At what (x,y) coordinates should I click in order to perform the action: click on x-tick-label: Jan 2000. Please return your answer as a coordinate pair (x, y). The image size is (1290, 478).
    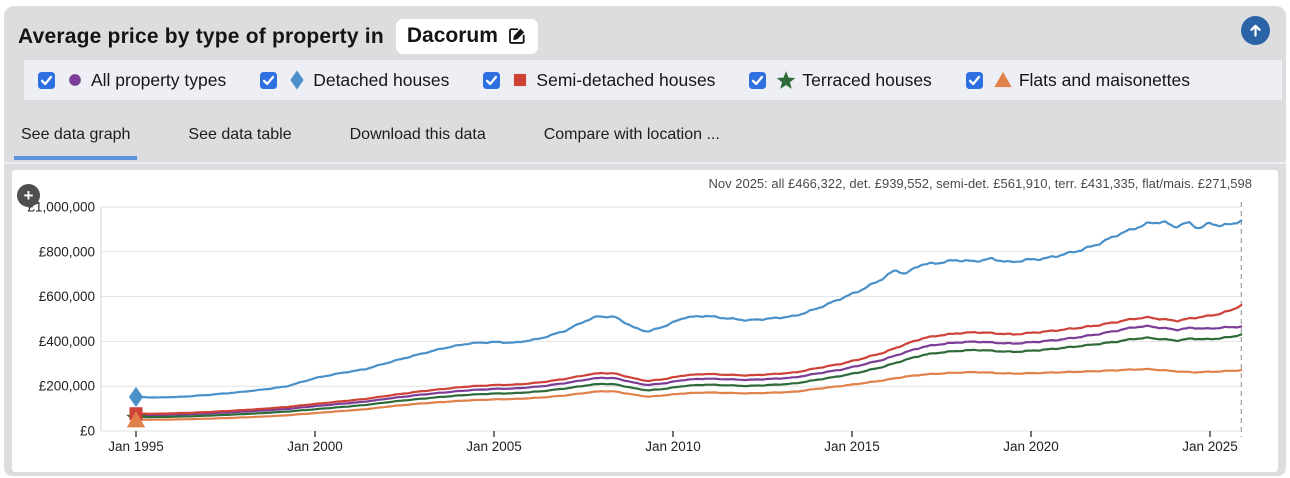
    Looking at the image, I should click on (315, 446).